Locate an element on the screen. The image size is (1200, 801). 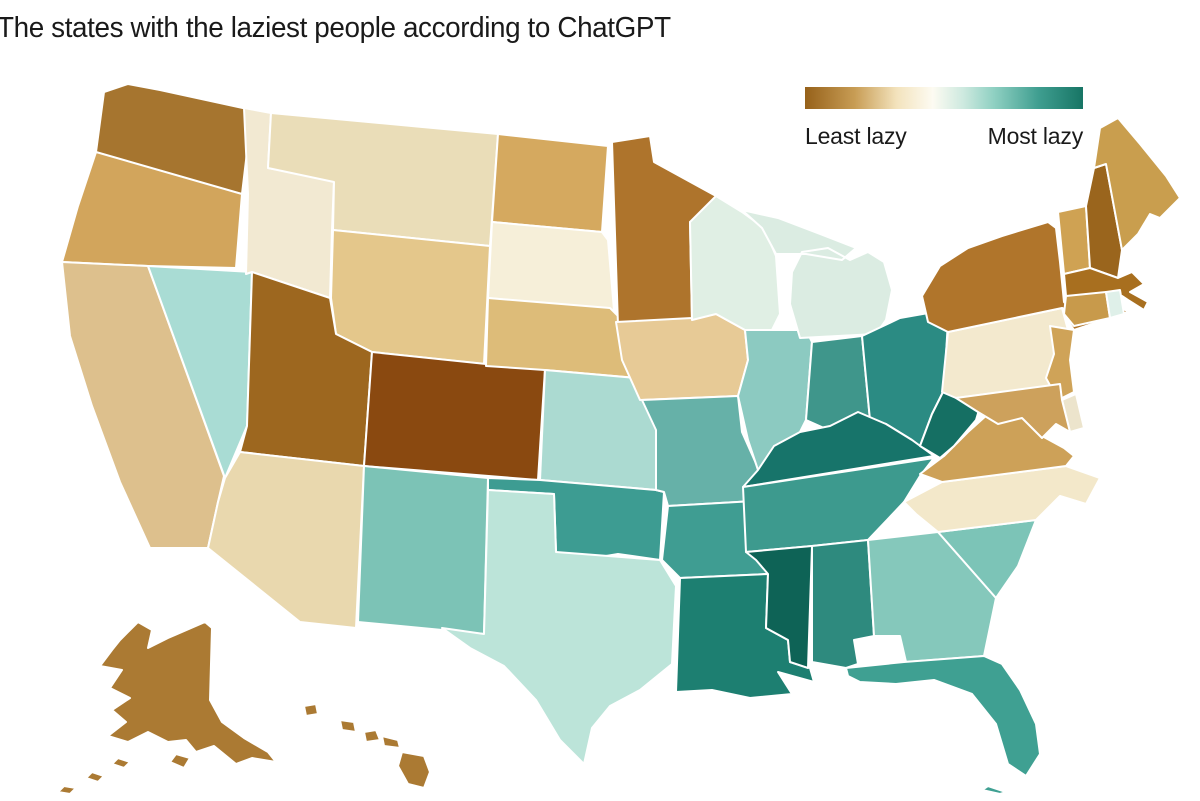
state-connecticut is located at coordinates (1087, 309).